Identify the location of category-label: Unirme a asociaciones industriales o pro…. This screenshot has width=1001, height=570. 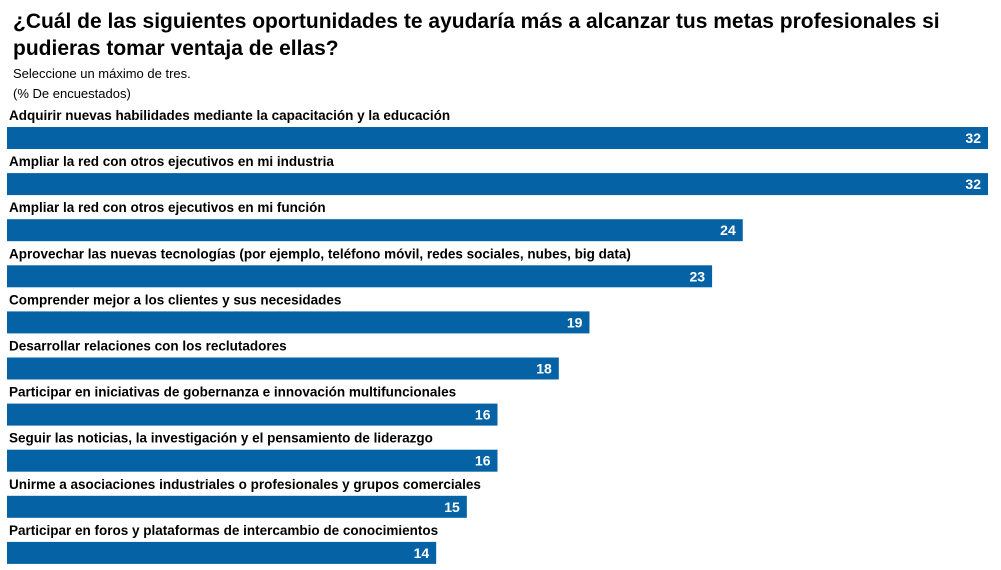
(245, 484).